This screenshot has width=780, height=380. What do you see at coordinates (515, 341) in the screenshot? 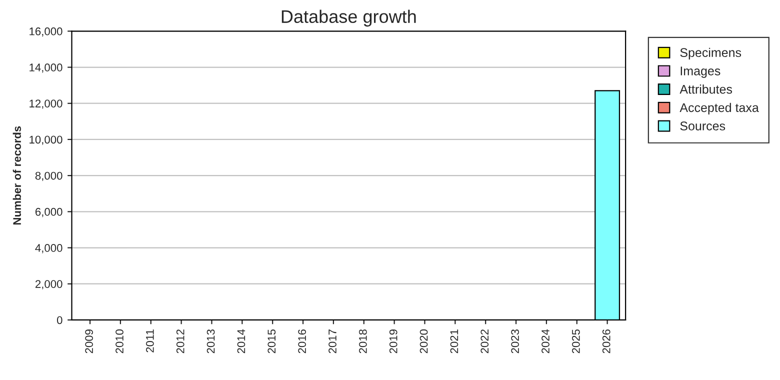
I see `x-tick-label: 2023` at bounding box center [515, 341].